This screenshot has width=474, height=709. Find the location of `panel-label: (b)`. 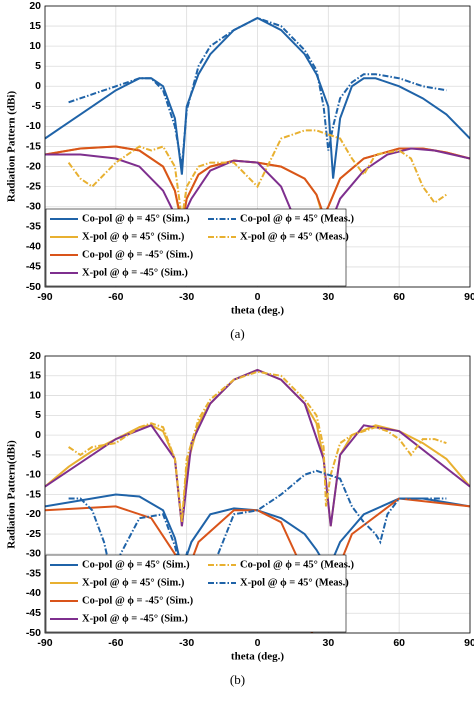

panel-label: (b) is located at coordinates (237, 679).